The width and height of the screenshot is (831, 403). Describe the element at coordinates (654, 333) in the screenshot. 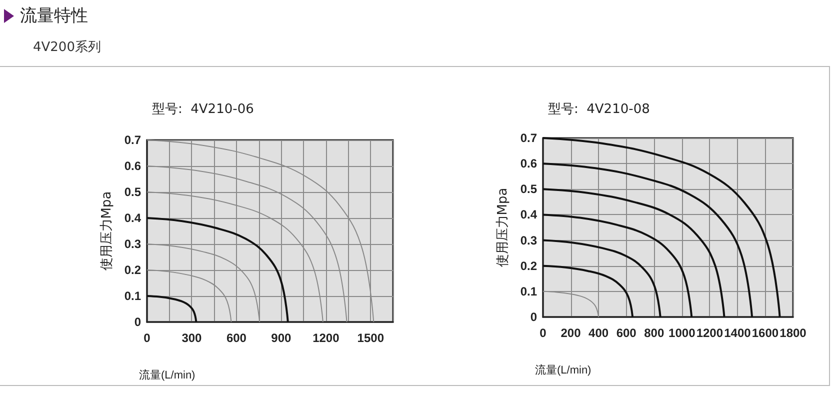

I see `x-tick-label: 800` at that location.